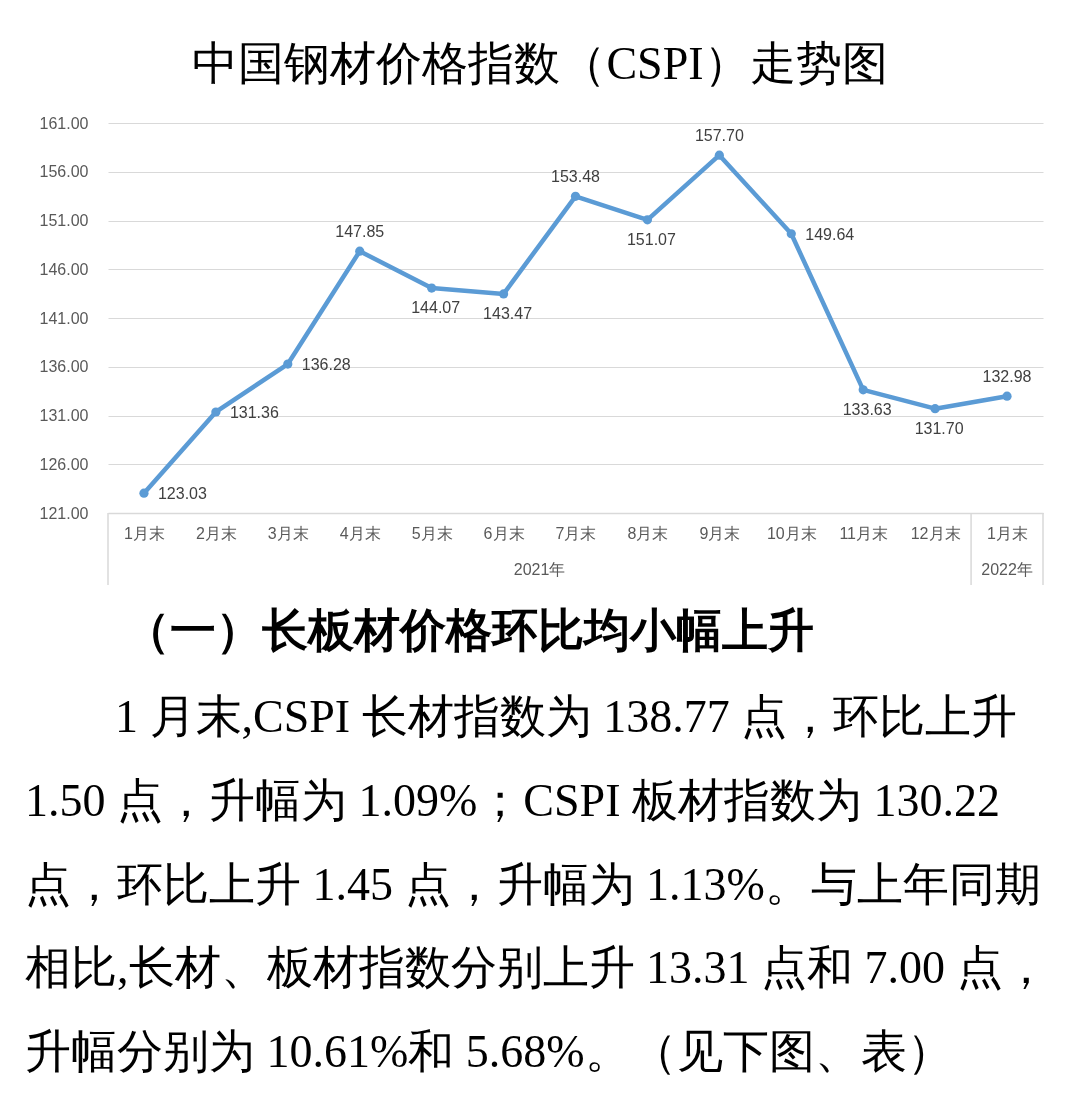 The image size is (1080, 1100). I want to click on x-tick-label: 5月末, so click(432, 533).